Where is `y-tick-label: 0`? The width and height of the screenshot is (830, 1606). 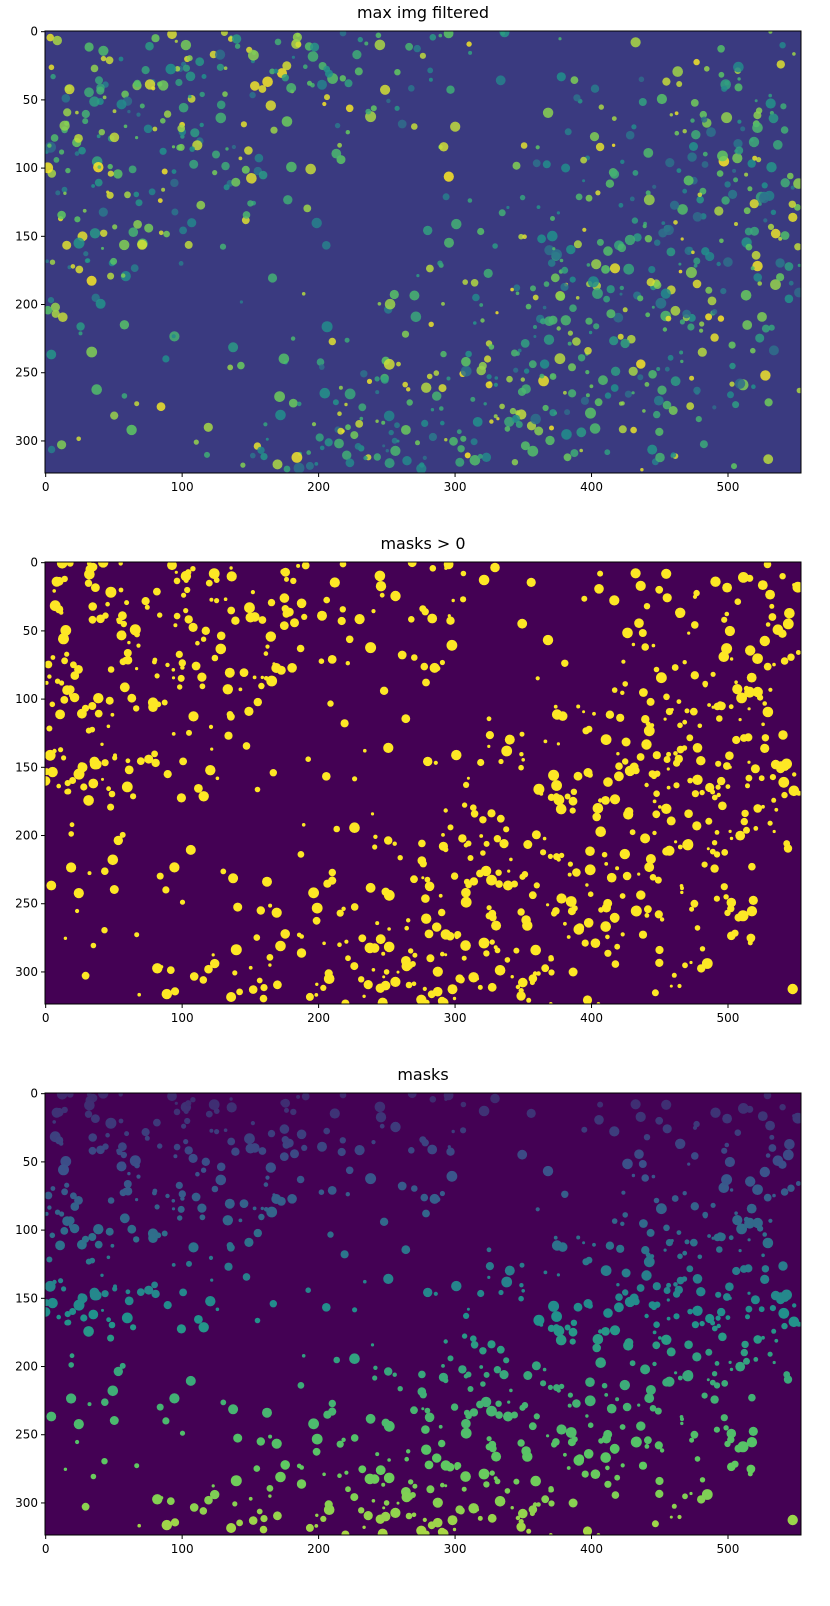
y-tick-label: 0 is located at coordinates (34, 563).